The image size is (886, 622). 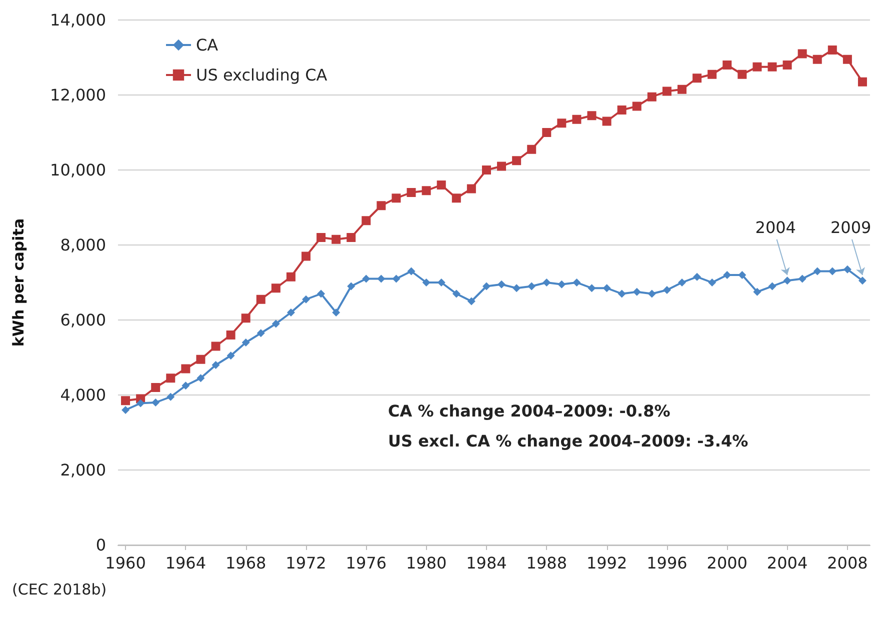 What do you see at coordinates (366, 563) in the screenshot?
I see `x-tick-label: 1976` at bounding box center [366, 563].